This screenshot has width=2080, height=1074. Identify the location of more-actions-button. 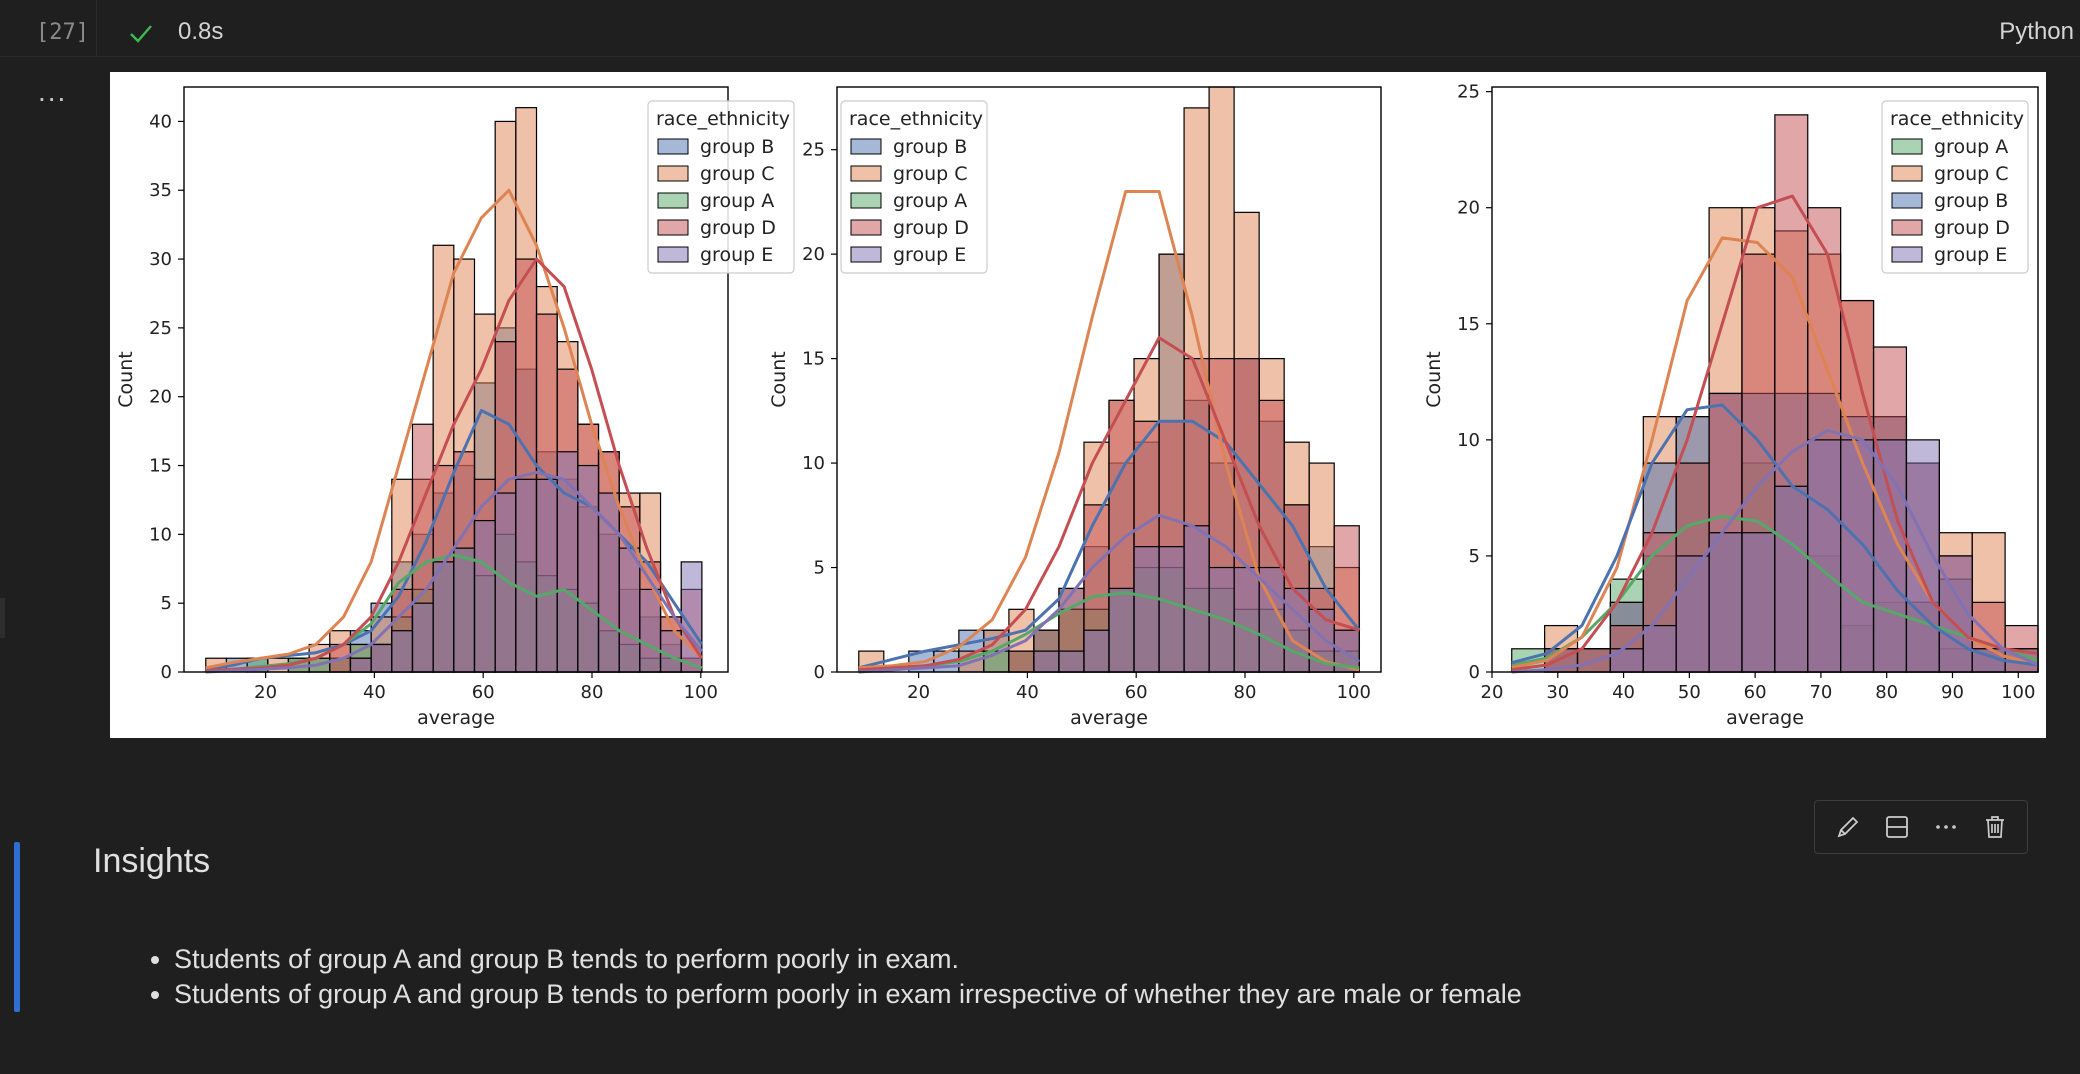
(1946, 827).